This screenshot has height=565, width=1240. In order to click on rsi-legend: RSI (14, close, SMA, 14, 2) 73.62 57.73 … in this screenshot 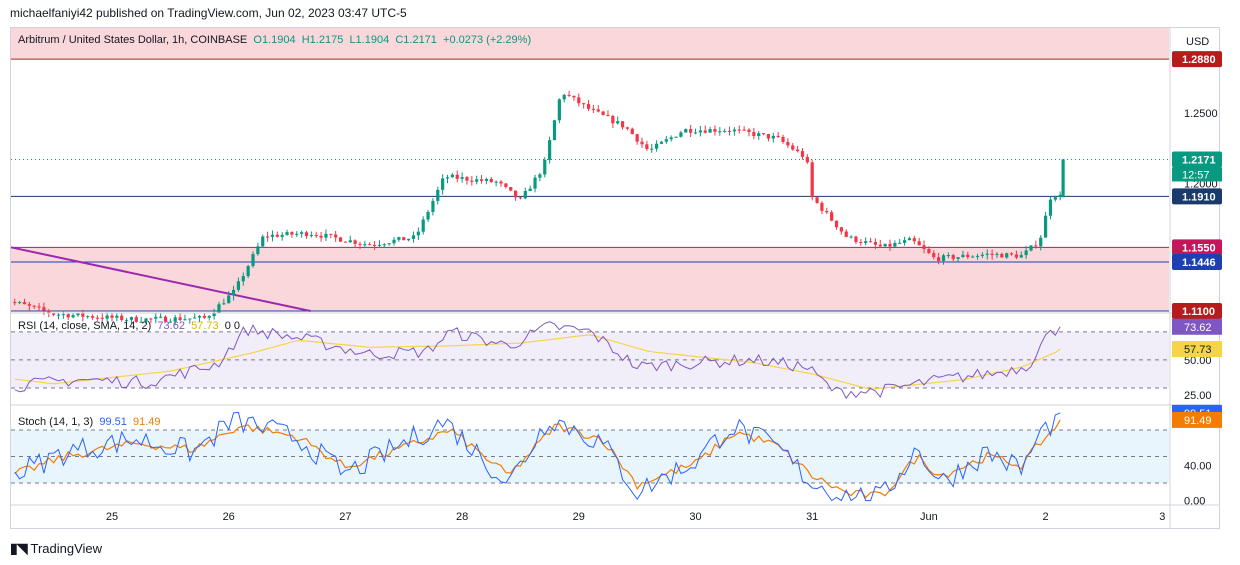, I will do `click(129, 326)`.